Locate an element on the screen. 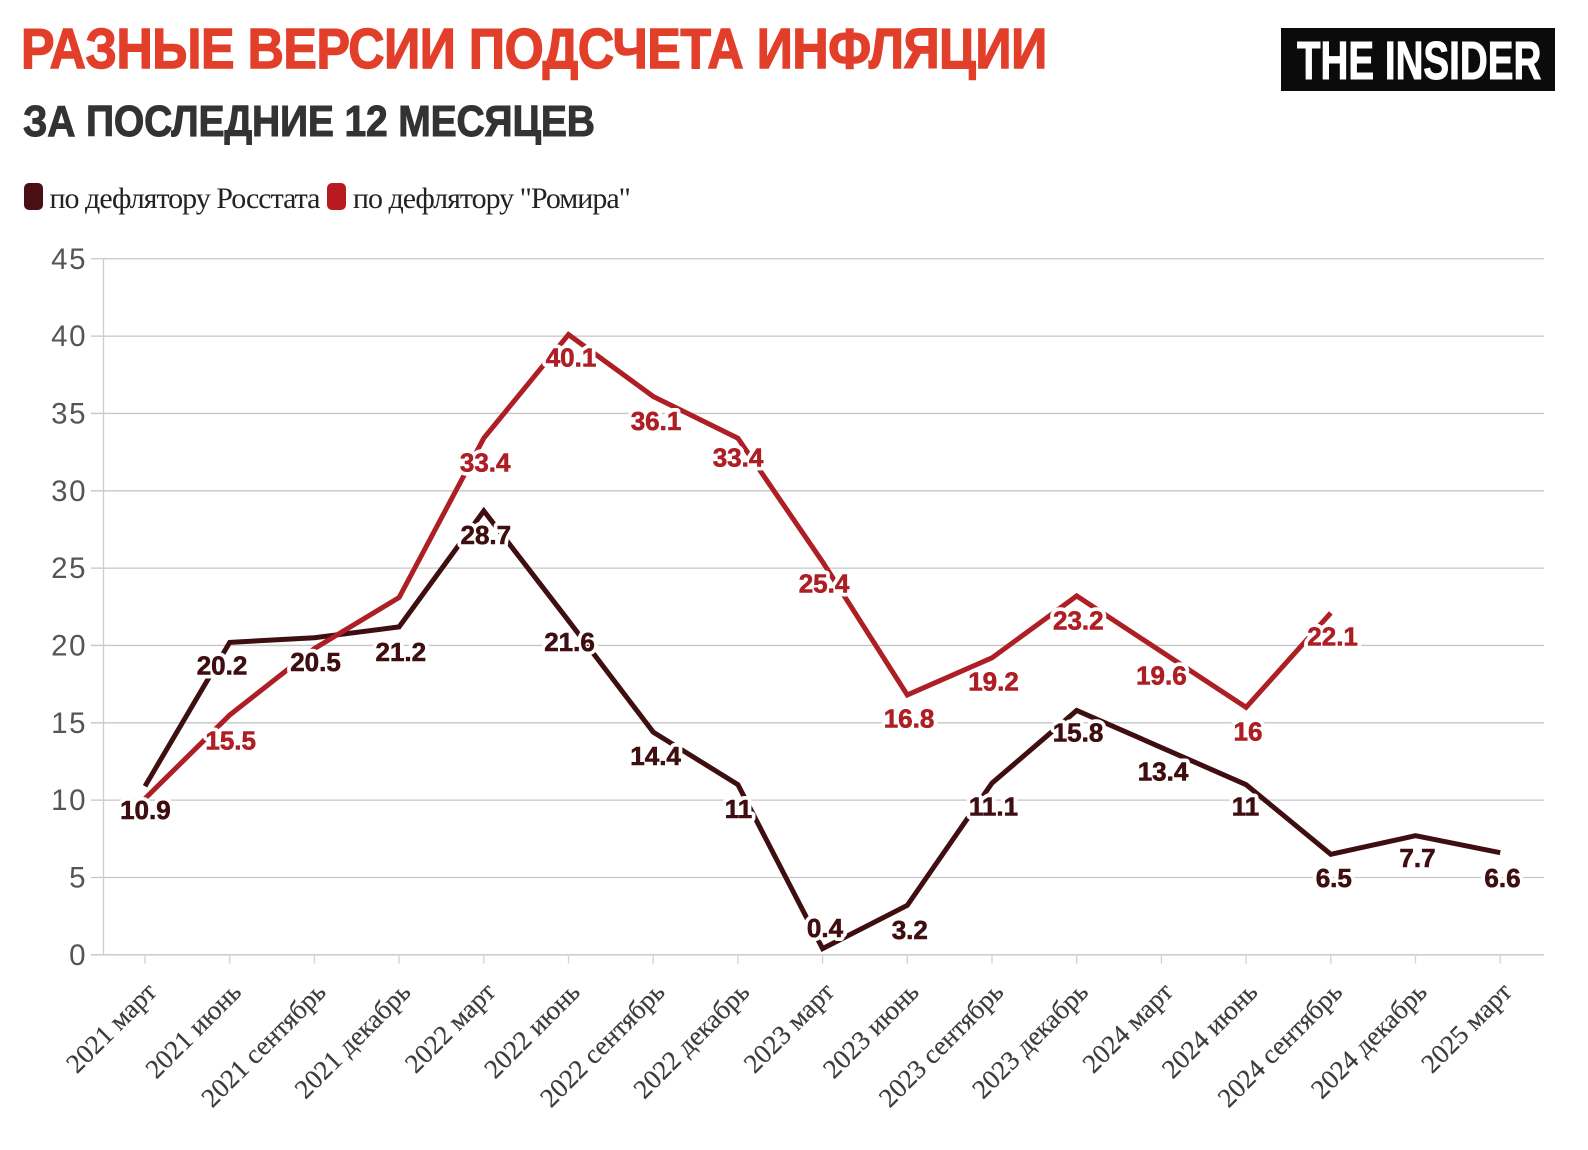  svg-text: 25 is located at coordinates (69, 568).